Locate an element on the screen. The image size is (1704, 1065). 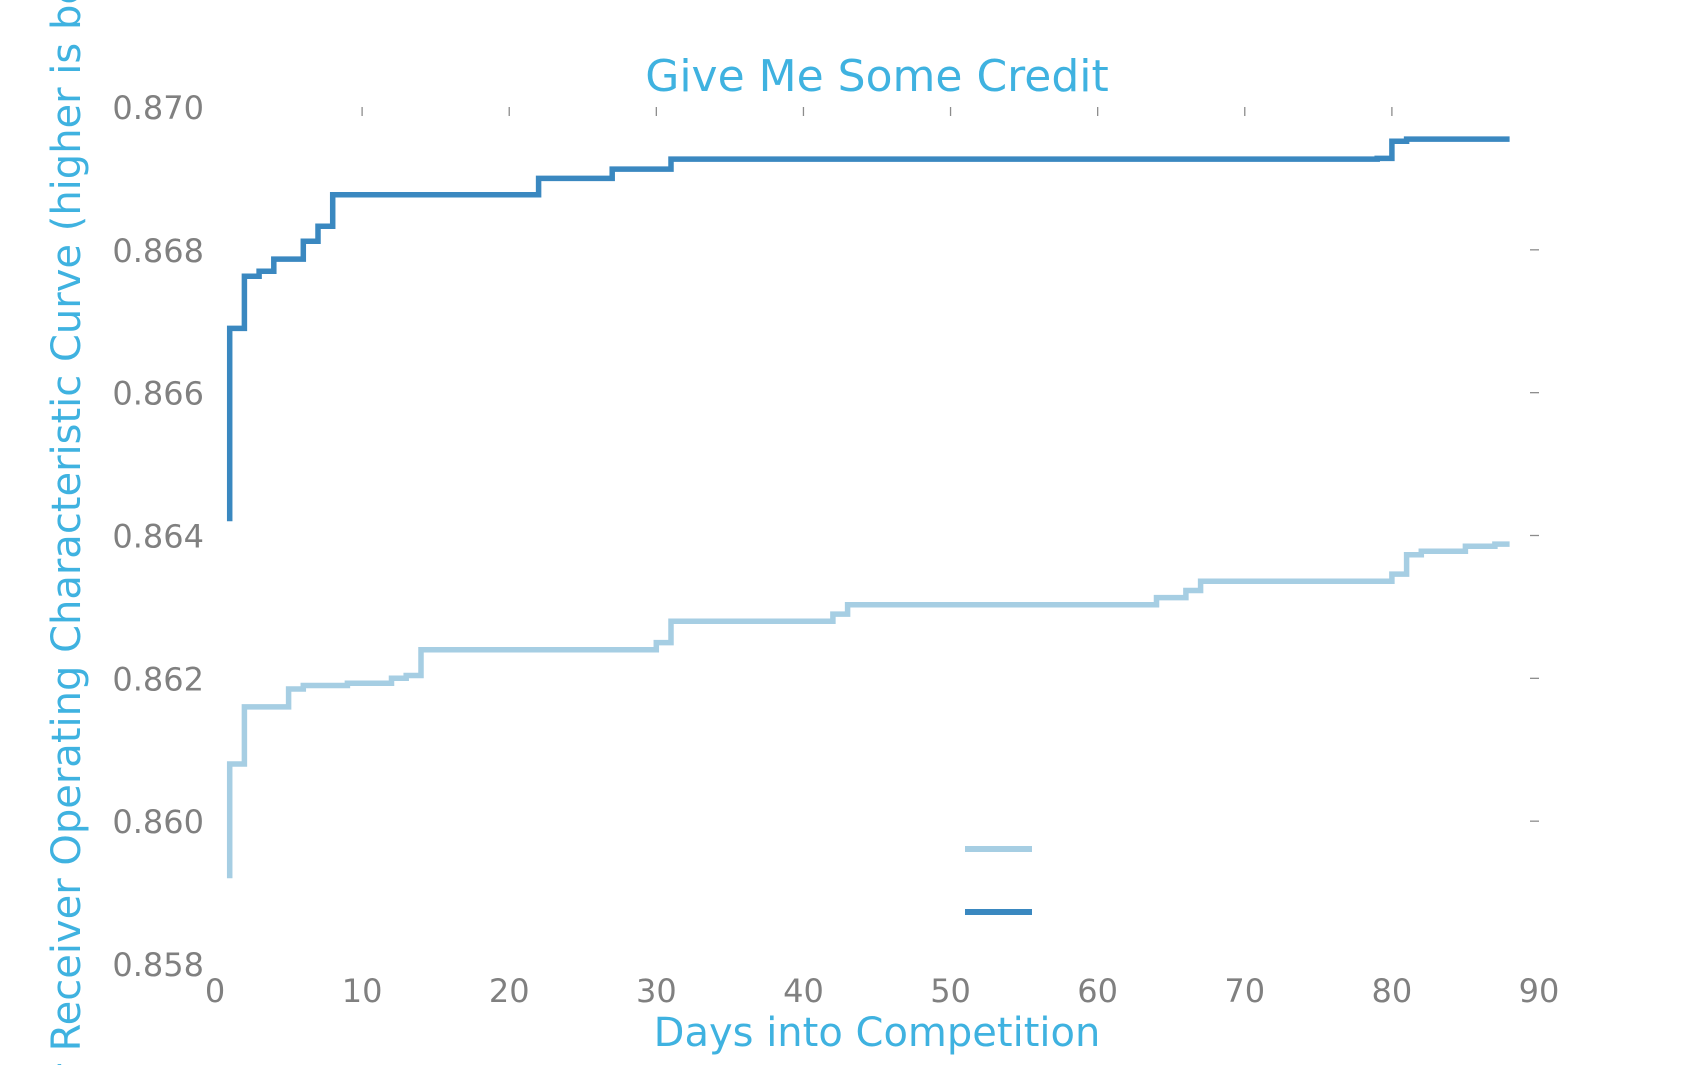
chart-title: Give Me Some Credit is located at coordinates (877, 76).